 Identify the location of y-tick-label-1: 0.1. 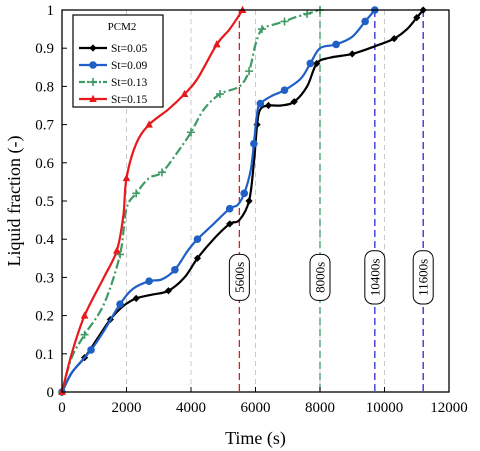
(44, 355).